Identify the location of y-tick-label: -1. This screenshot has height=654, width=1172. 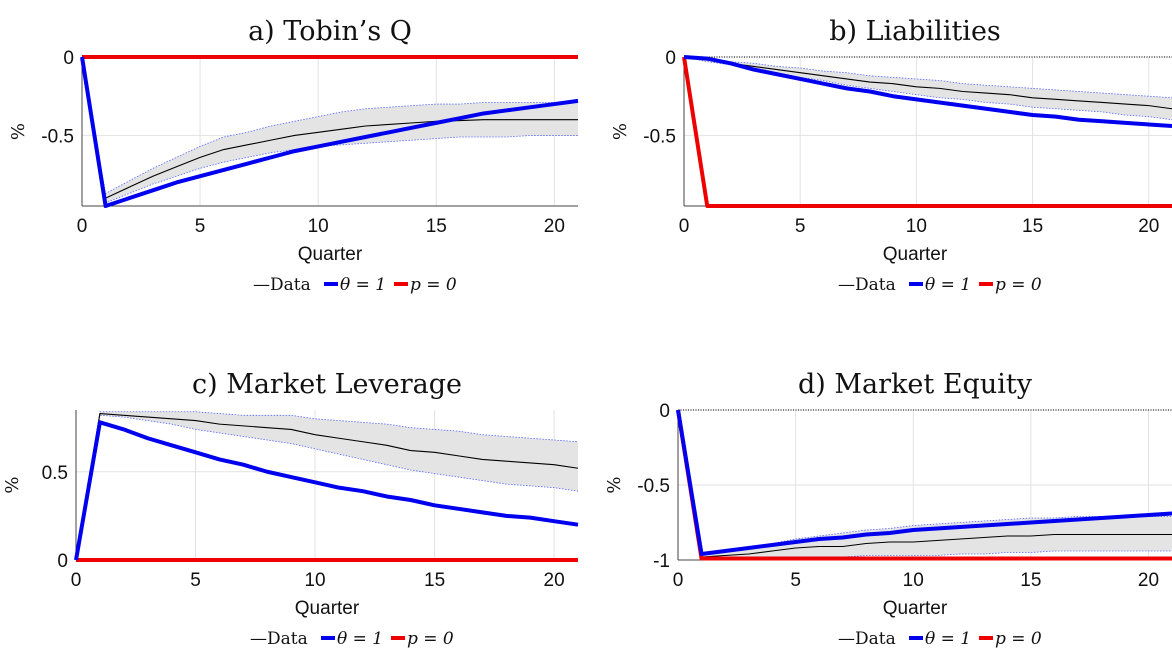
(661, 561).